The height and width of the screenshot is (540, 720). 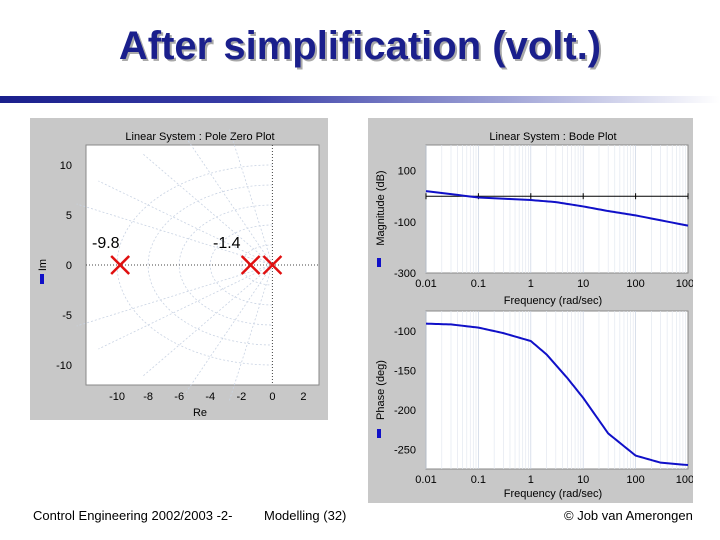 I want to click on footer-page: Modelling (32), so click(x=305, y=515).